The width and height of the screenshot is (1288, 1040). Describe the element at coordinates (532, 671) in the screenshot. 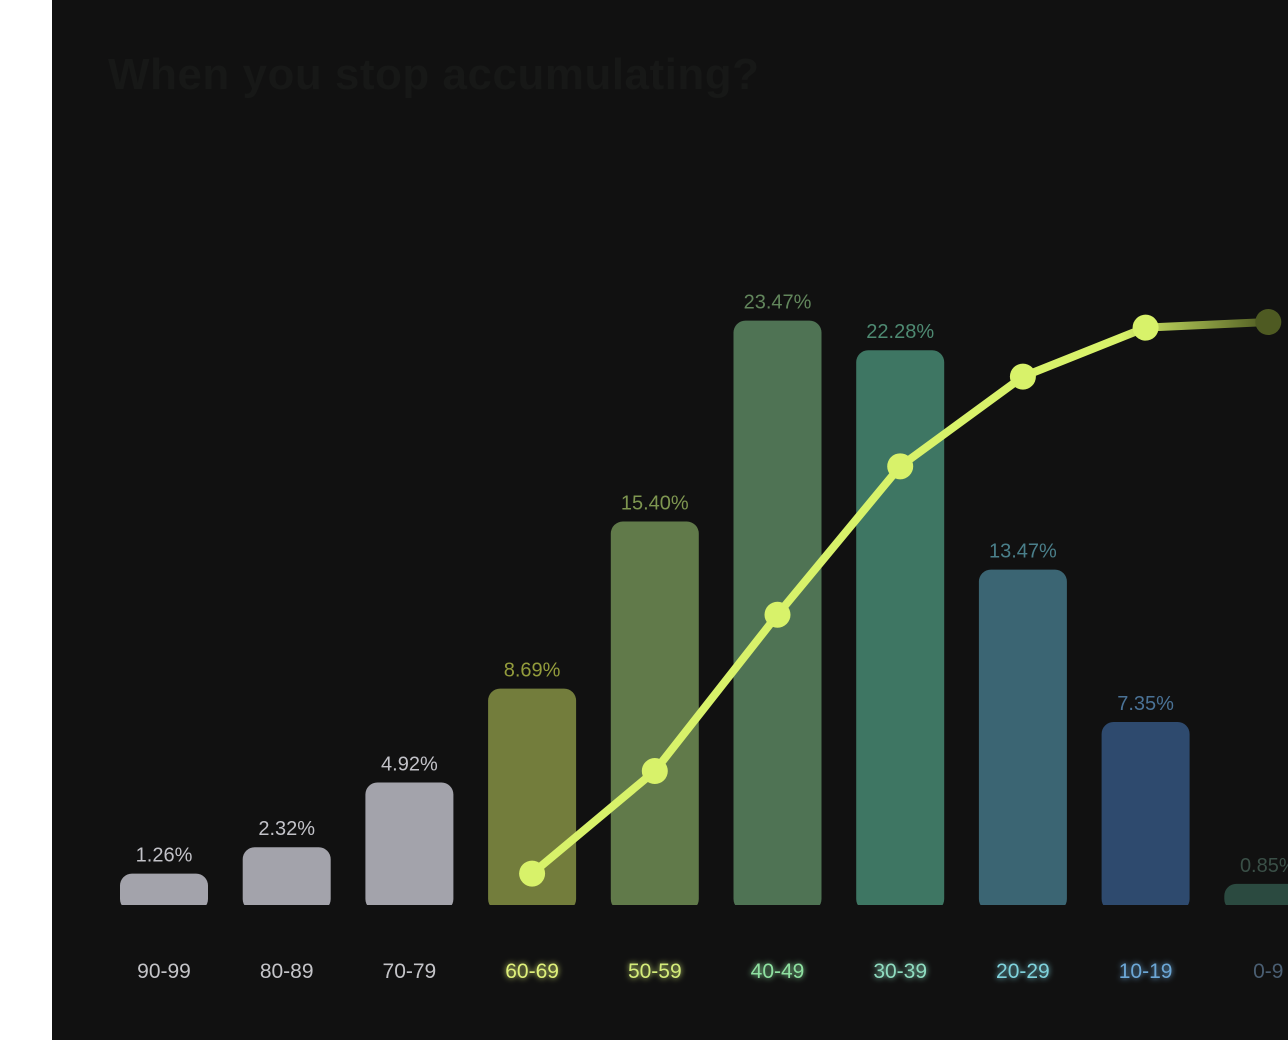

I see `value-label-60-69: 8.69%` at that location.